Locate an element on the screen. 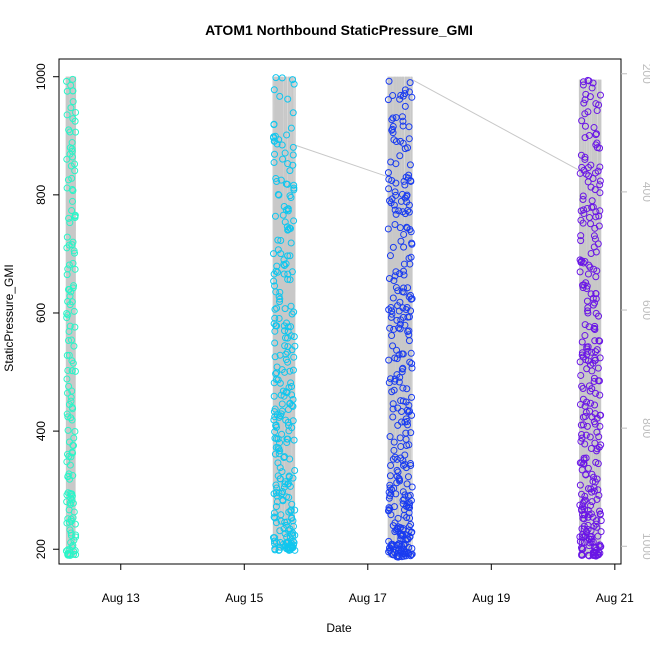 Image resolution: width=650 pixels, height=650 pixels. y-axis: 200 400 600 800 1000 is located at coordinates (46, 311).